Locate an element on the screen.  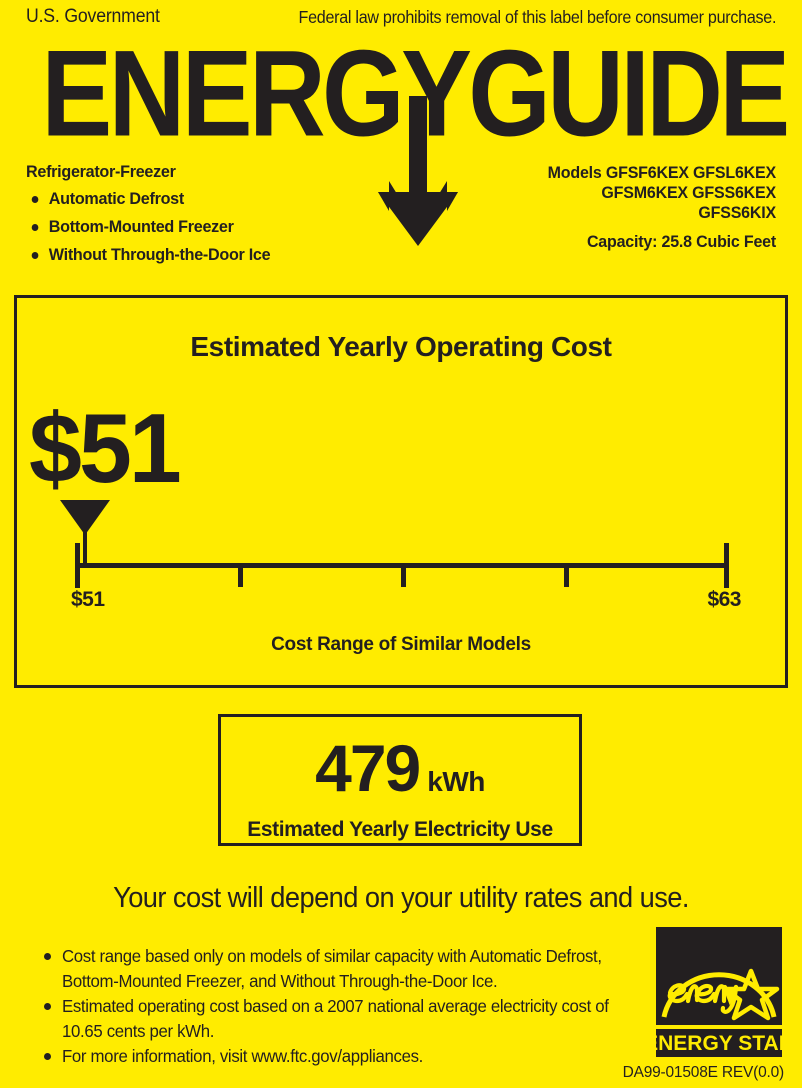
feature-label: Bottom-Mounted Freezer is located at coordinates (141, 226).